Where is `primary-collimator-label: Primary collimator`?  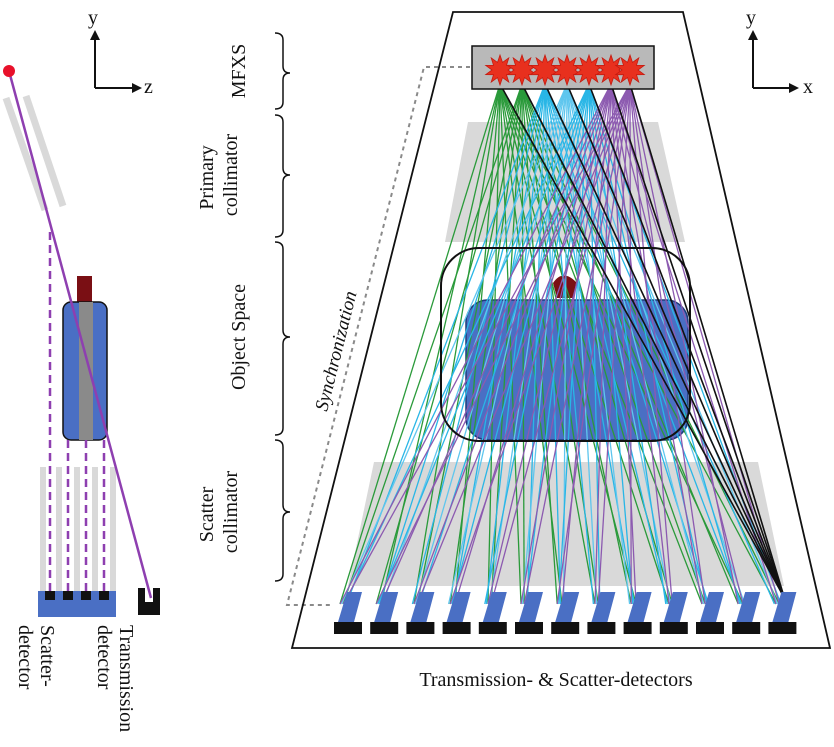 primary-collimator-label: Primary collimator is located at coordinates (219, 175).